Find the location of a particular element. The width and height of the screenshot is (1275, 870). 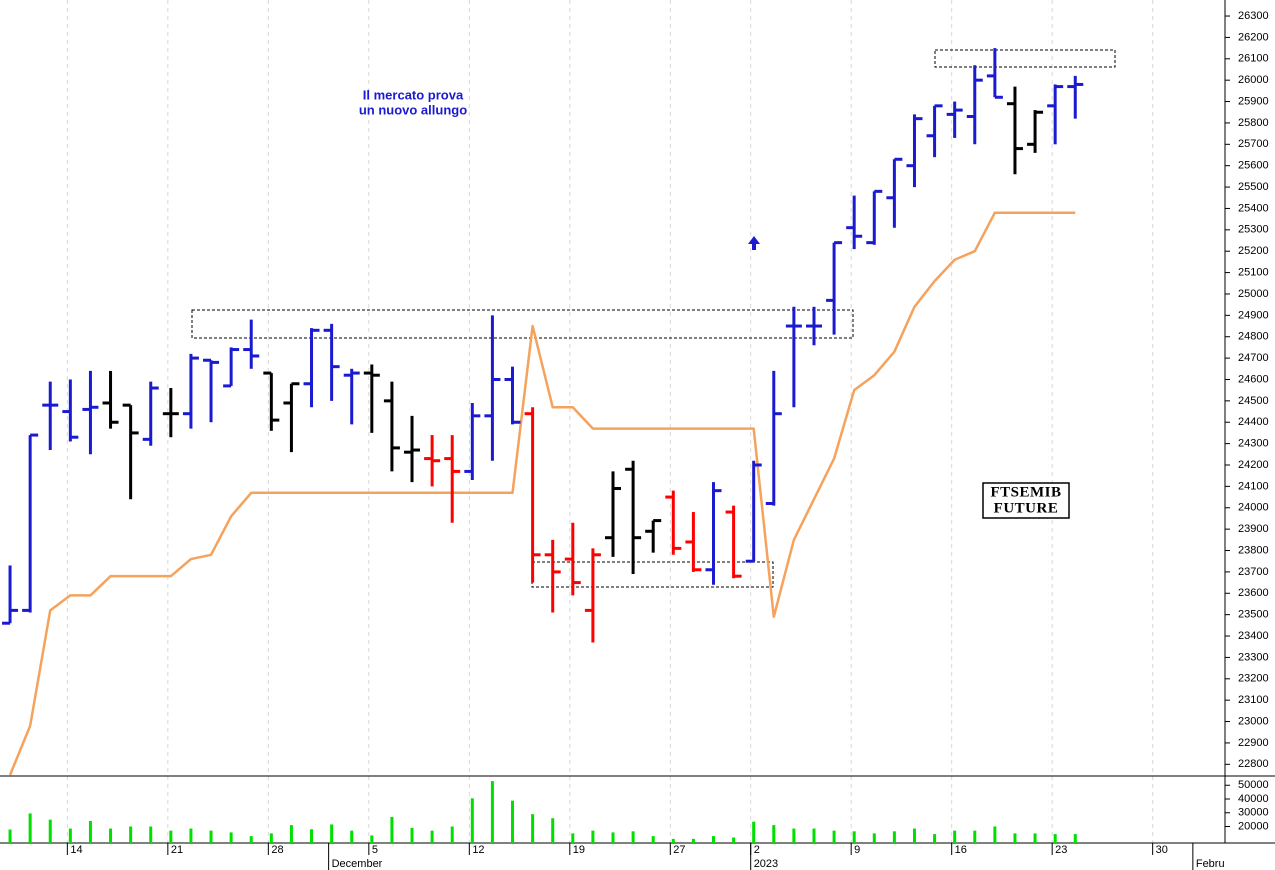

y-tick-label: 25600 is located at coordinates (1253, 166).